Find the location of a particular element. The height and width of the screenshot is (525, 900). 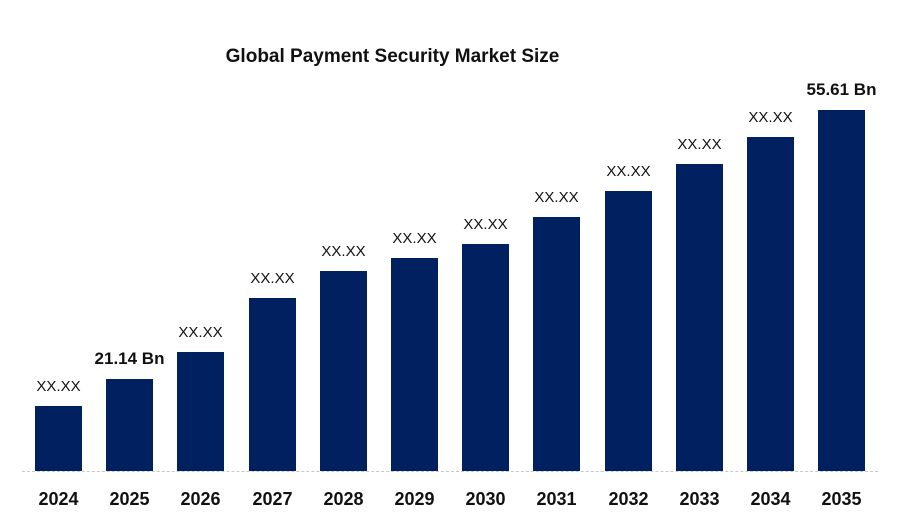

chart-title: Global Payment Security Market Size is located at coordinates (392, 56).